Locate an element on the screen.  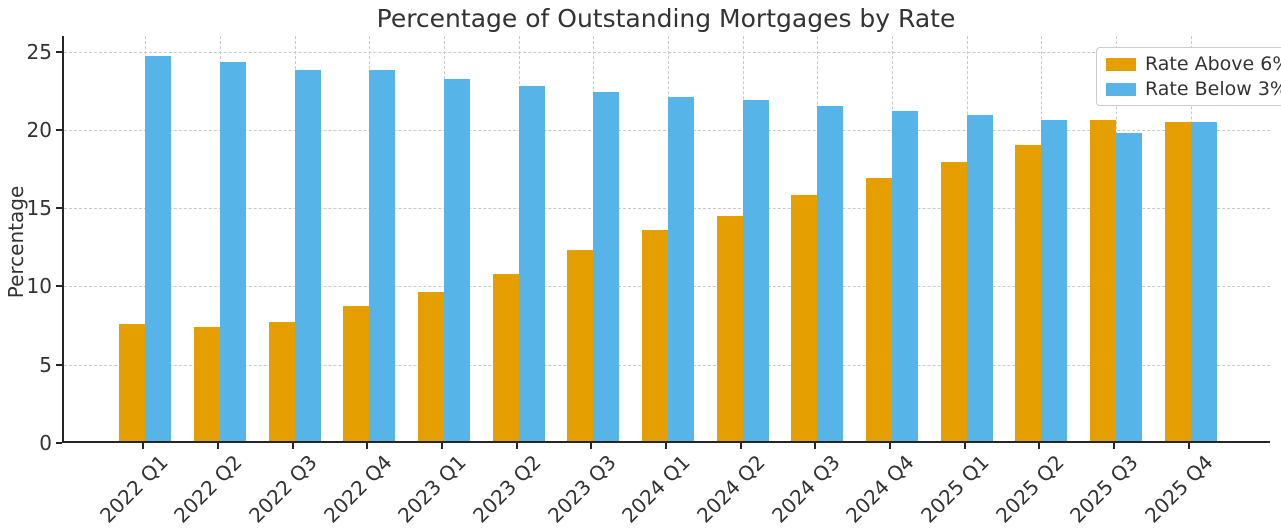
x-tick-label: 2022 Q1 is located at coordinates (133, 489).